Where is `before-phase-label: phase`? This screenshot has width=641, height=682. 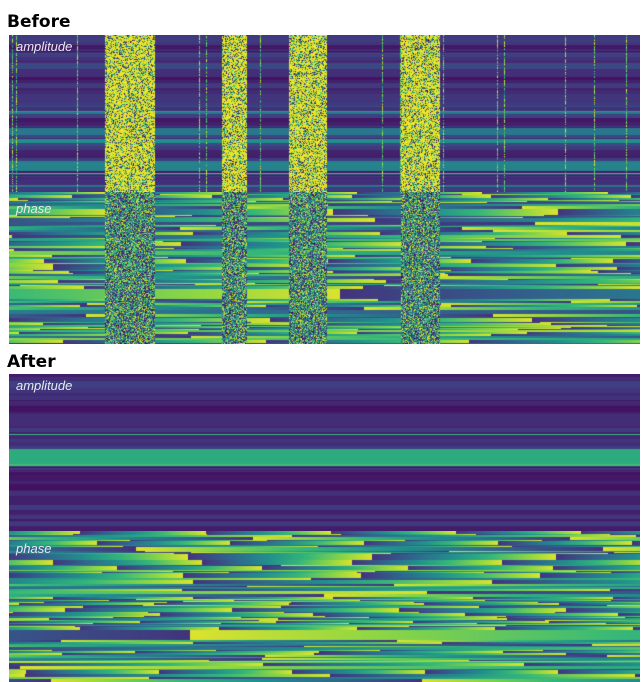 before-phase-label: phase is located at coordinates (34, 208).